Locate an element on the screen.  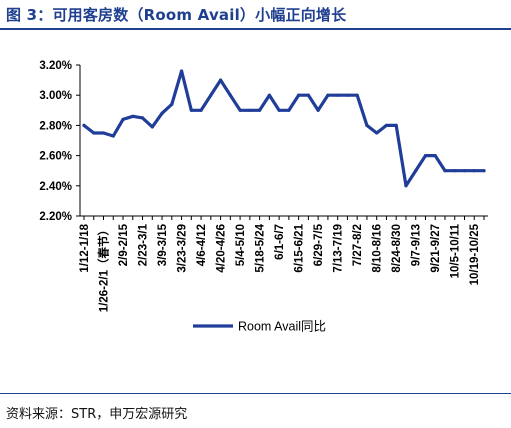
y-tick-label: 2.80% is located at coordinates (55, 126).